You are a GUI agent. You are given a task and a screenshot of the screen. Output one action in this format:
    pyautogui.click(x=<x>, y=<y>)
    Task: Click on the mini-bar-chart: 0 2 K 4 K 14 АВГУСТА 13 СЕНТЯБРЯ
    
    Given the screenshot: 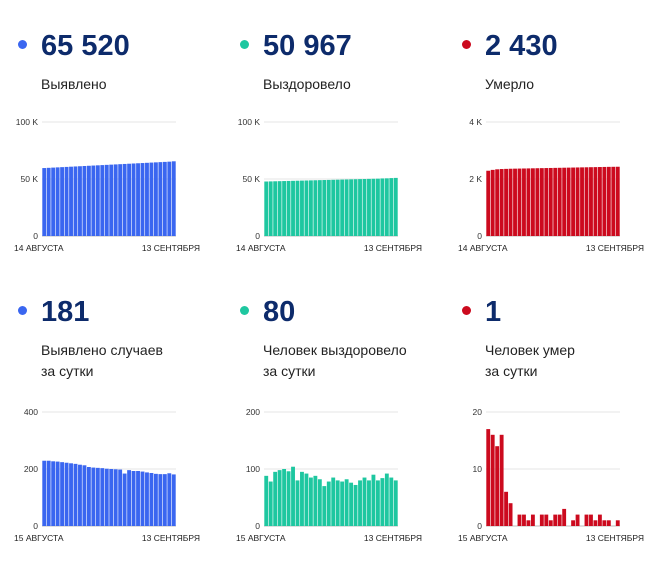 What is the action you would take?
    pyautogui.click(x=551, y=185)
    